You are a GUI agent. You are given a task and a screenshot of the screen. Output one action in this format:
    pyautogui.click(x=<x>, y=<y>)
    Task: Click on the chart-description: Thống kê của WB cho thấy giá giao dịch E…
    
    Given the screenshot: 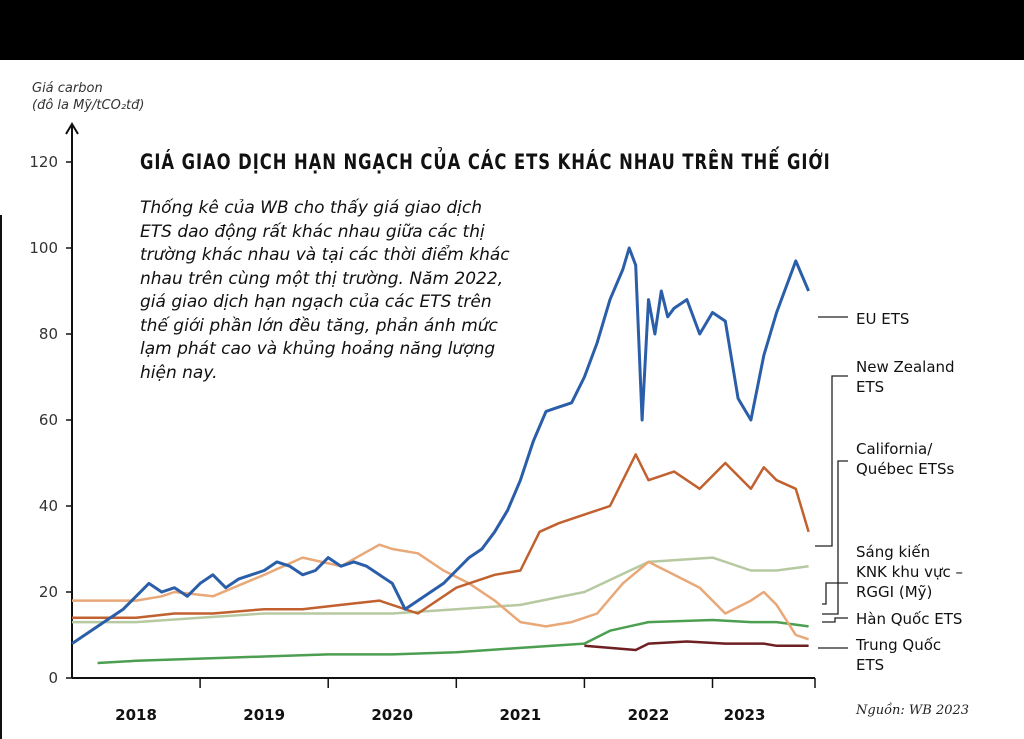 What is the action you would take?
    pyautogui.click(x=325, y=290)
    